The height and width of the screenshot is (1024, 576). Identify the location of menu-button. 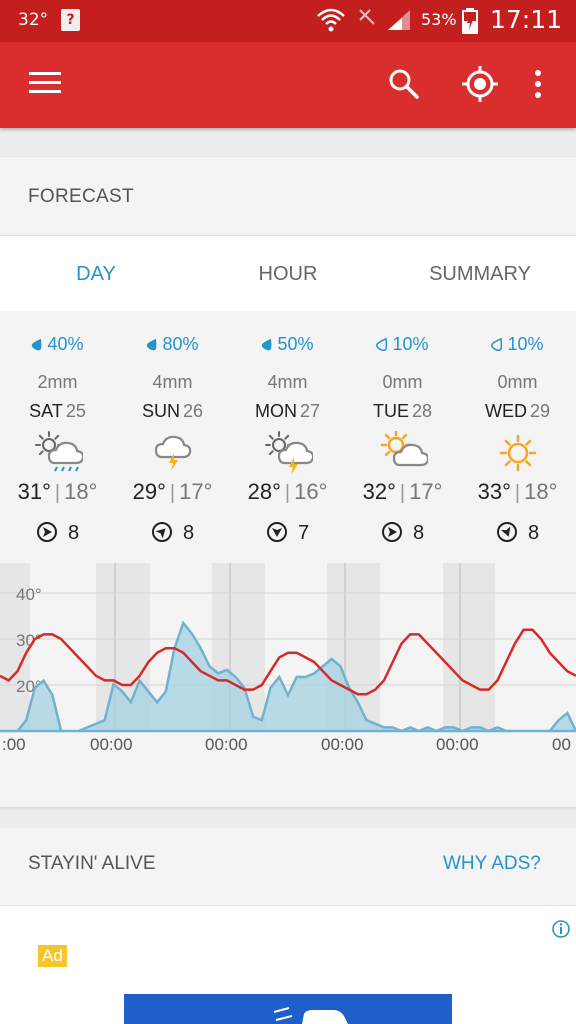
(45, 83).